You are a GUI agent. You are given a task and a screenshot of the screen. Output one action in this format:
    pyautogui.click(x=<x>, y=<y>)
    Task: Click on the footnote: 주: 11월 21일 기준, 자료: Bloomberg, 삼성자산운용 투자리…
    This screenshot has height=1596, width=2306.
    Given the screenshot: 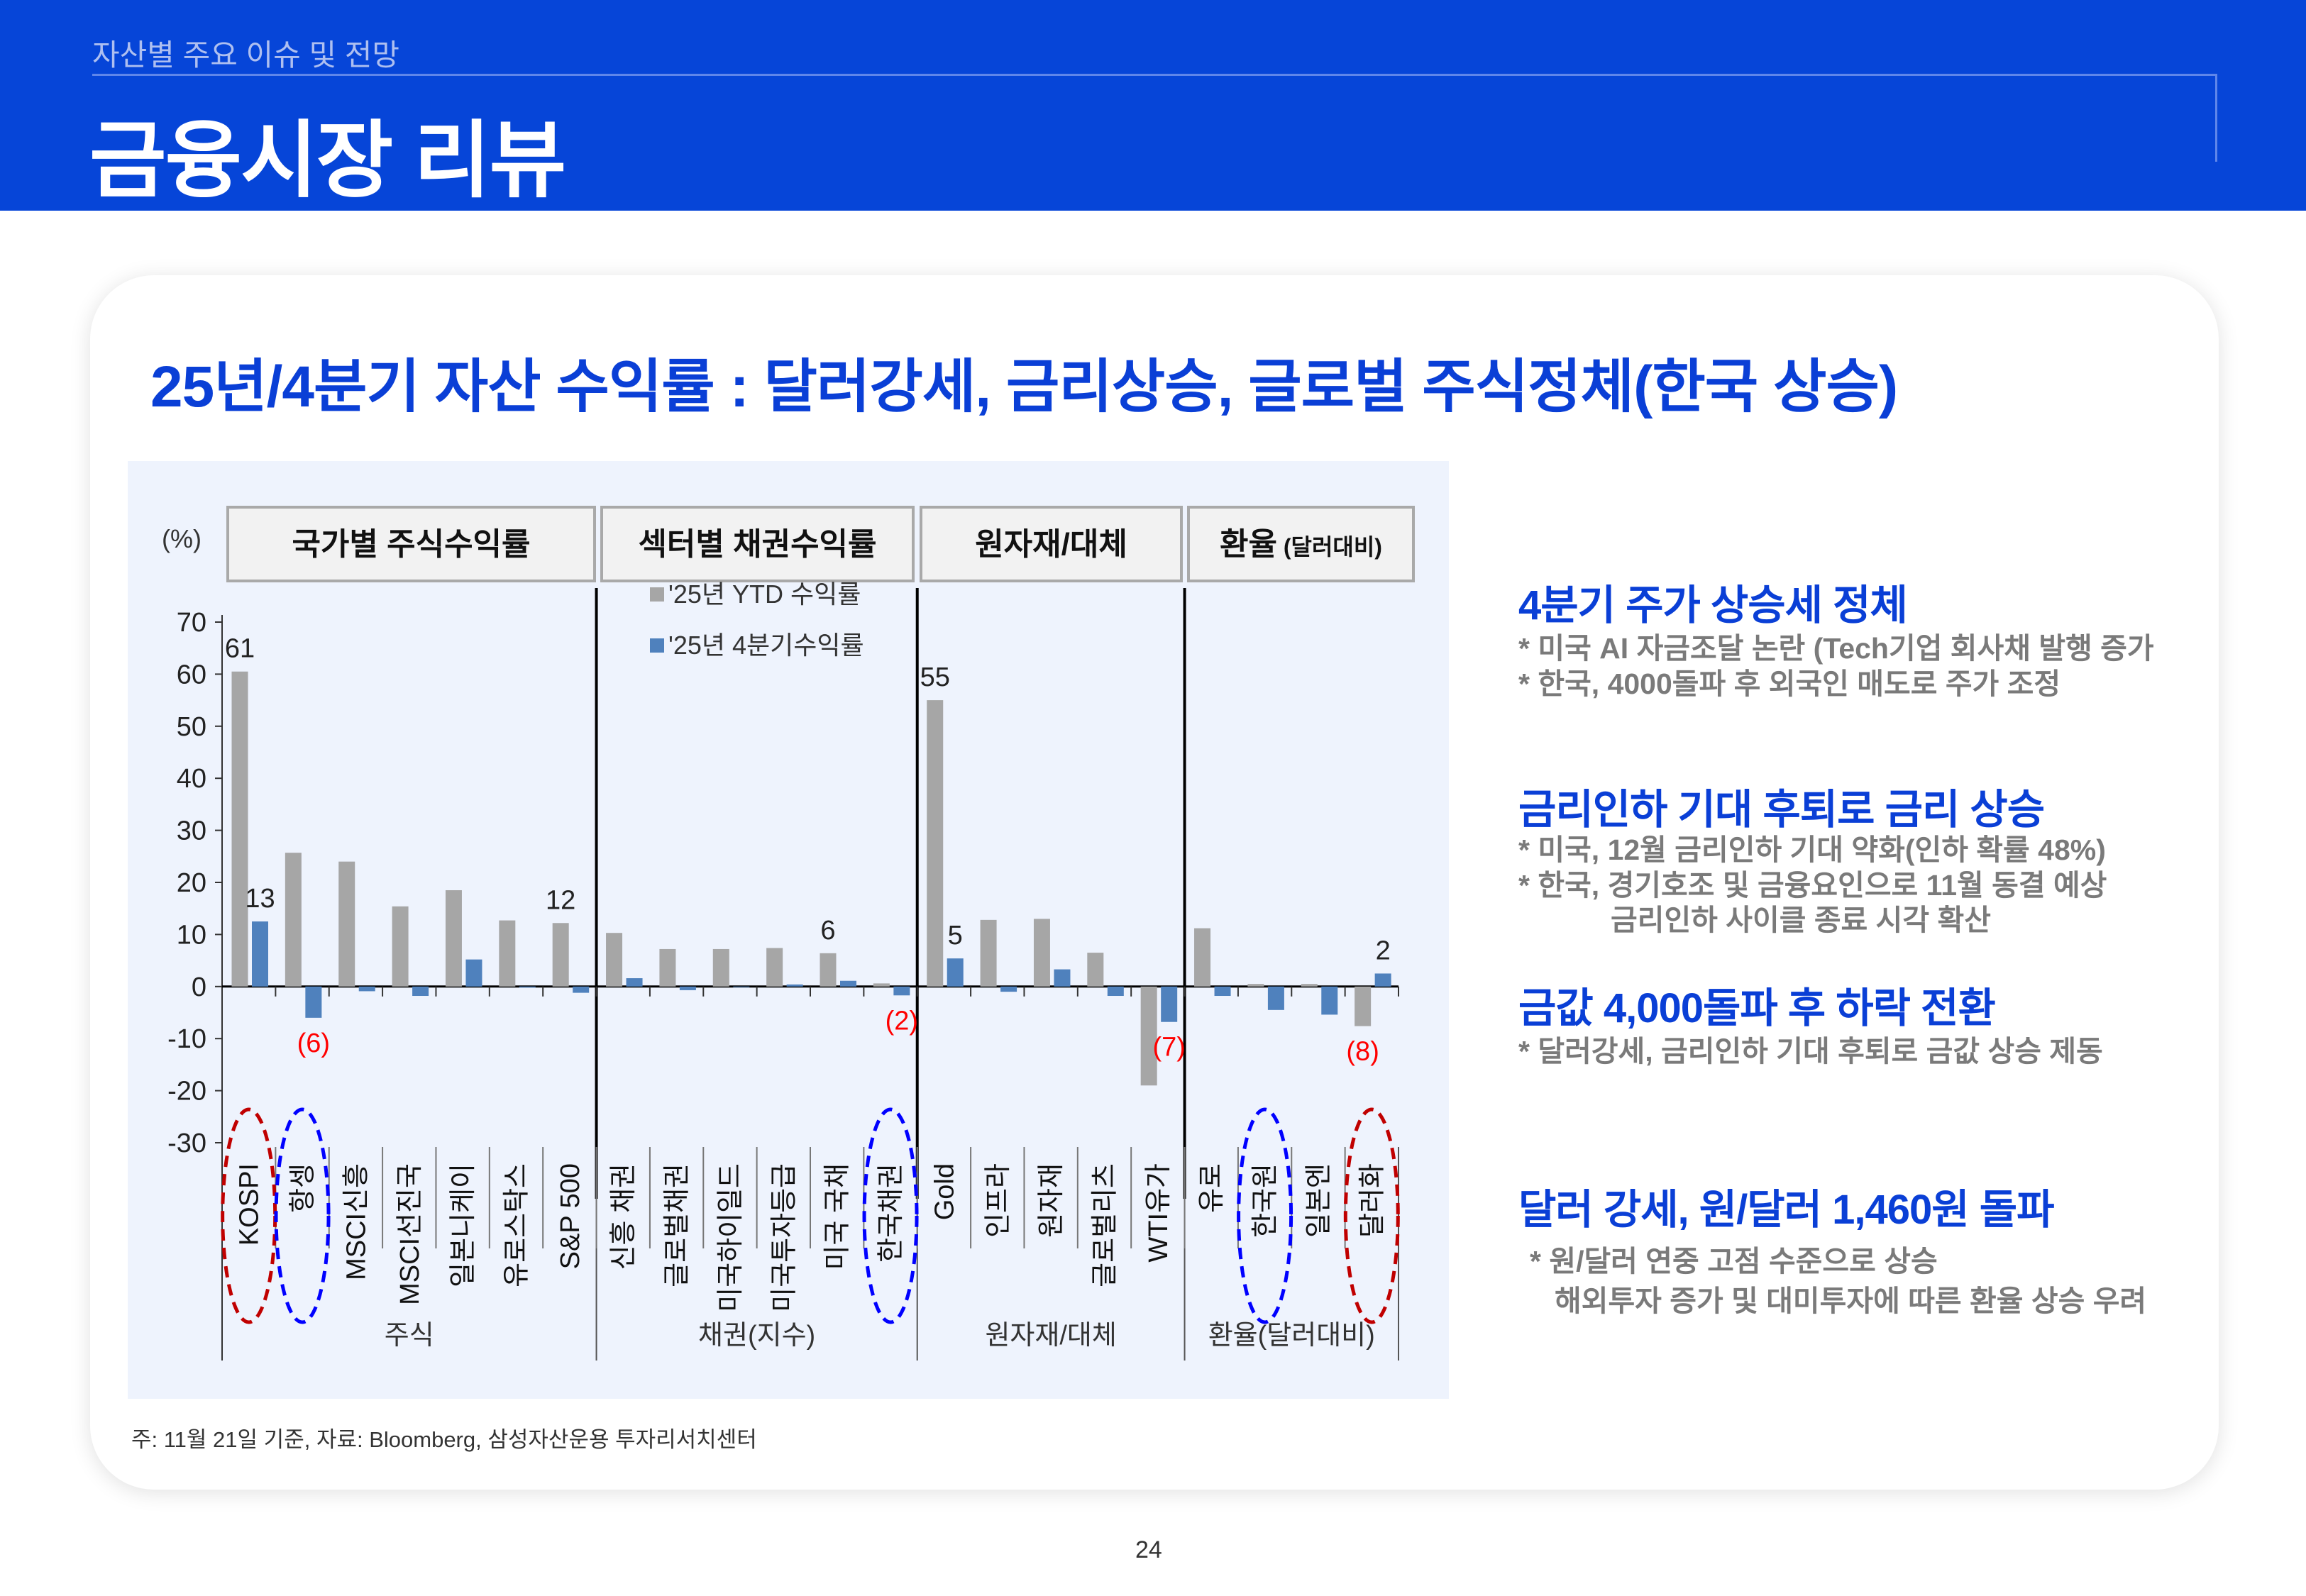 What is the action you would take?
    pyautogui.click(x=444, y=1440)
    